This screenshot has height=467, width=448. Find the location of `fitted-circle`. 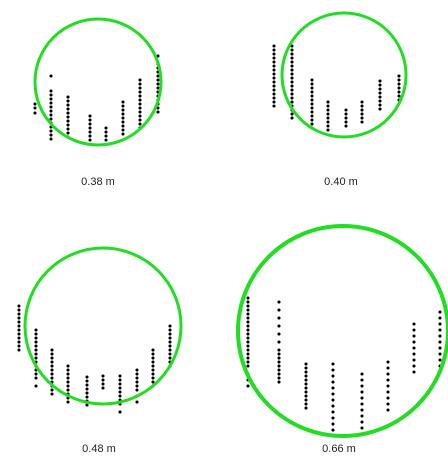

fitted-circle is located at coordinates (98, 82).